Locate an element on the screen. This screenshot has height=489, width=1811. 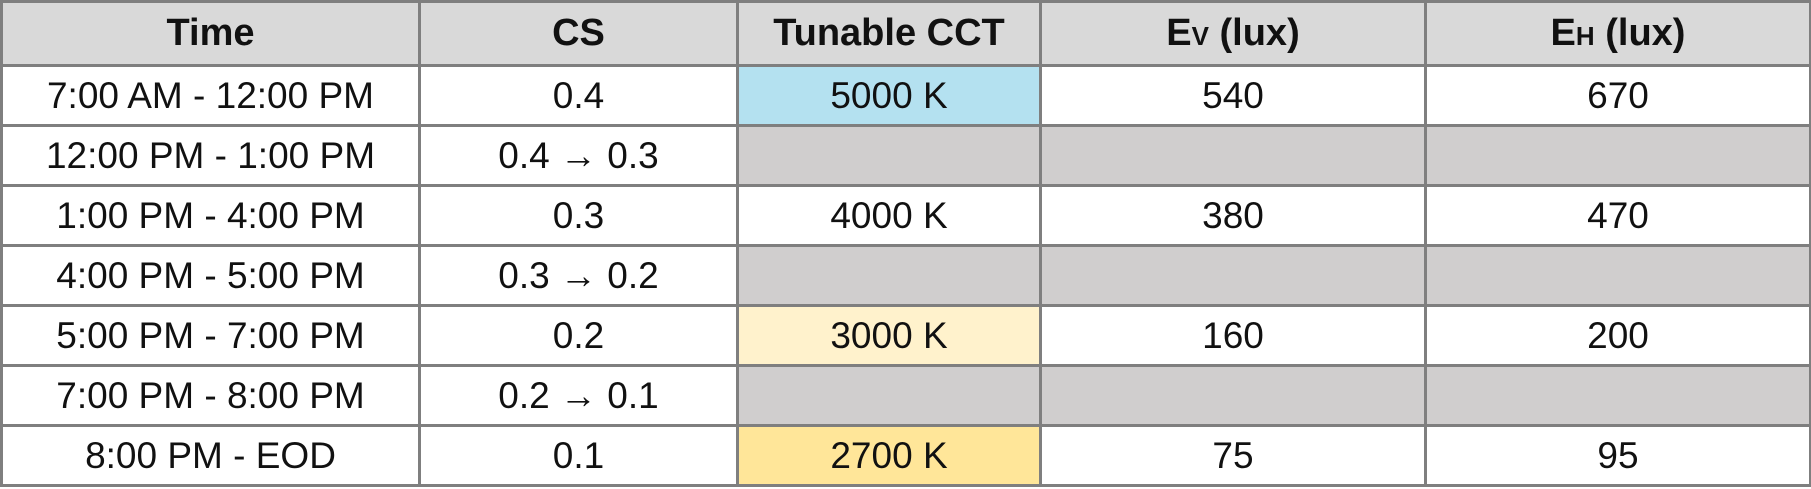
ev-cell: 380 is located at coordinates (1233, 215).